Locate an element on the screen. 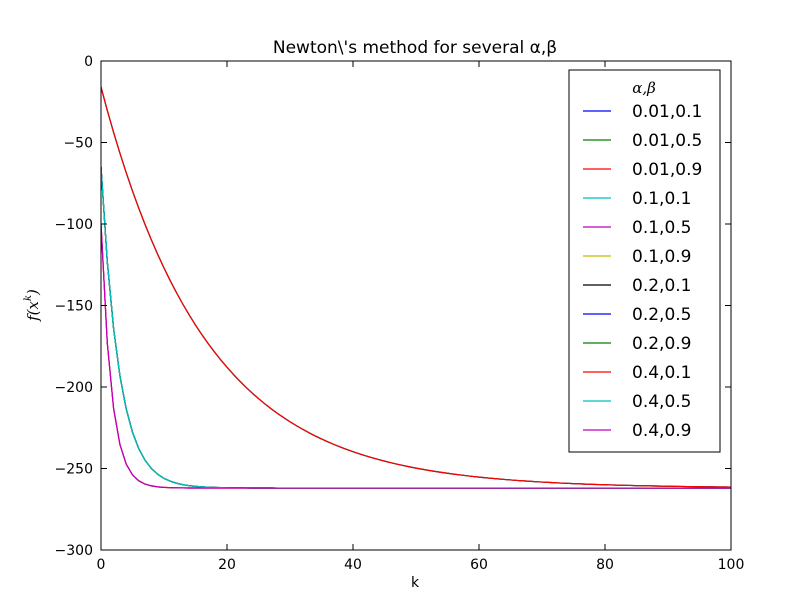 This screenshot has height=612, width=812. x-axis-title: k is located at coordinates (415, 583).